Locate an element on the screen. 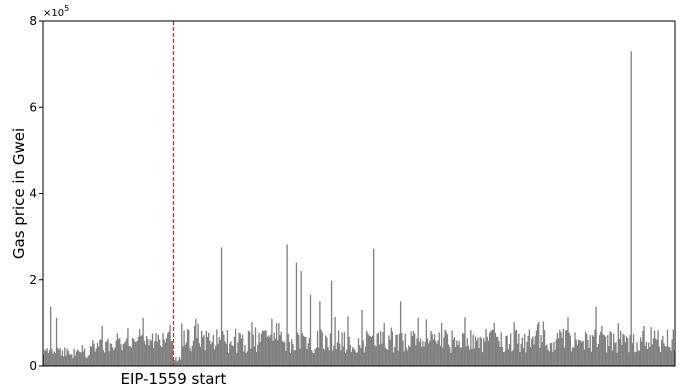  y-tick-label: 6 is located at coordinates (33, 107).